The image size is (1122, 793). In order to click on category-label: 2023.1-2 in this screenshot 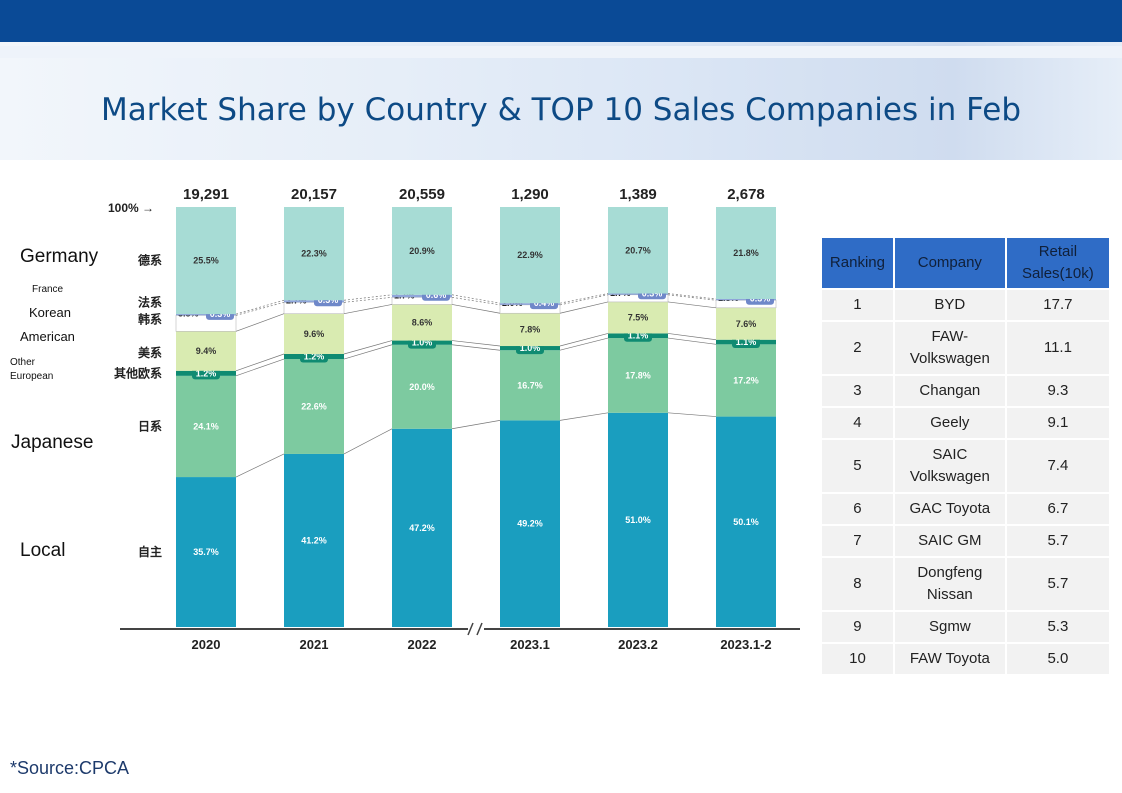, I will do `click(745, 644)`.